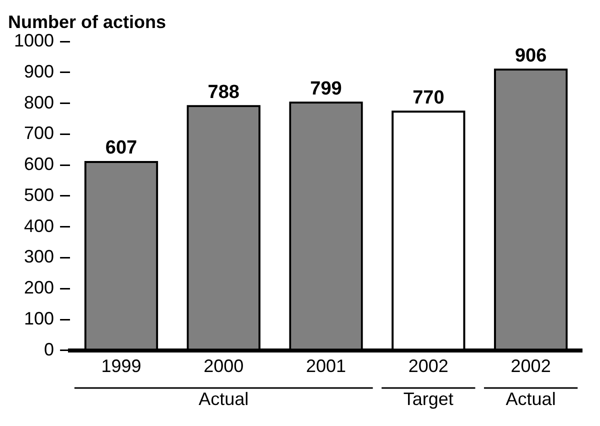  I want to click on text: Target, so click(428, 398).